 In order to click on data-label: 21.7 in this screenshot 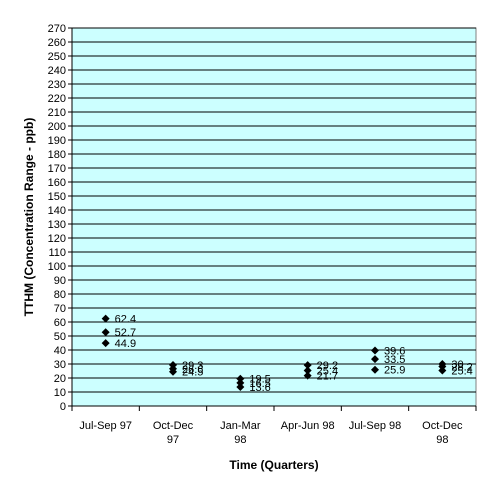, I will do `click(327, 377)`.